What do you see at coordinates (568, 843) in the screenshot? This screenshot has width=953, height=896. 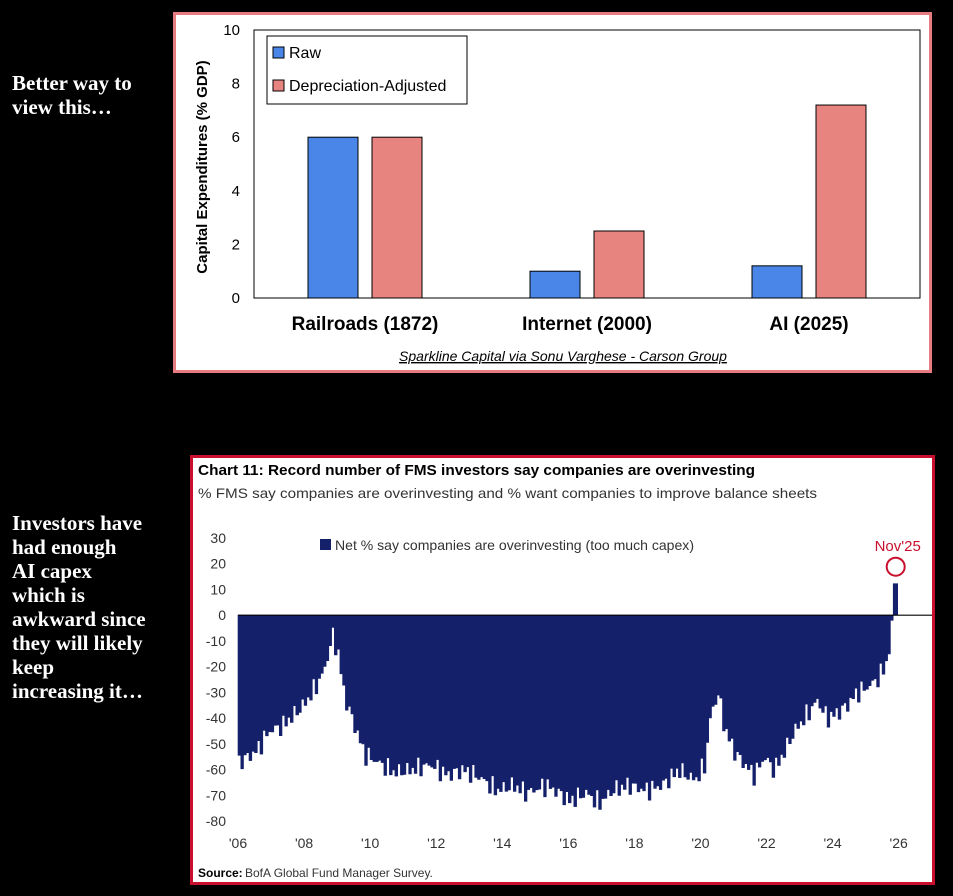 I see `x-tick-label: '16` at bounding box center [568, 843].